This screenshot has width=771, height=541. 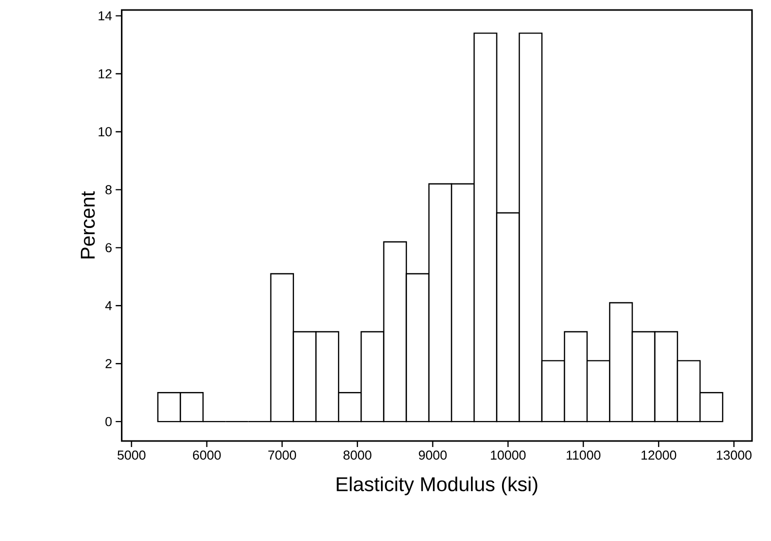 I want to click on x-tick-label: 6000, so click(x=206, y=455).